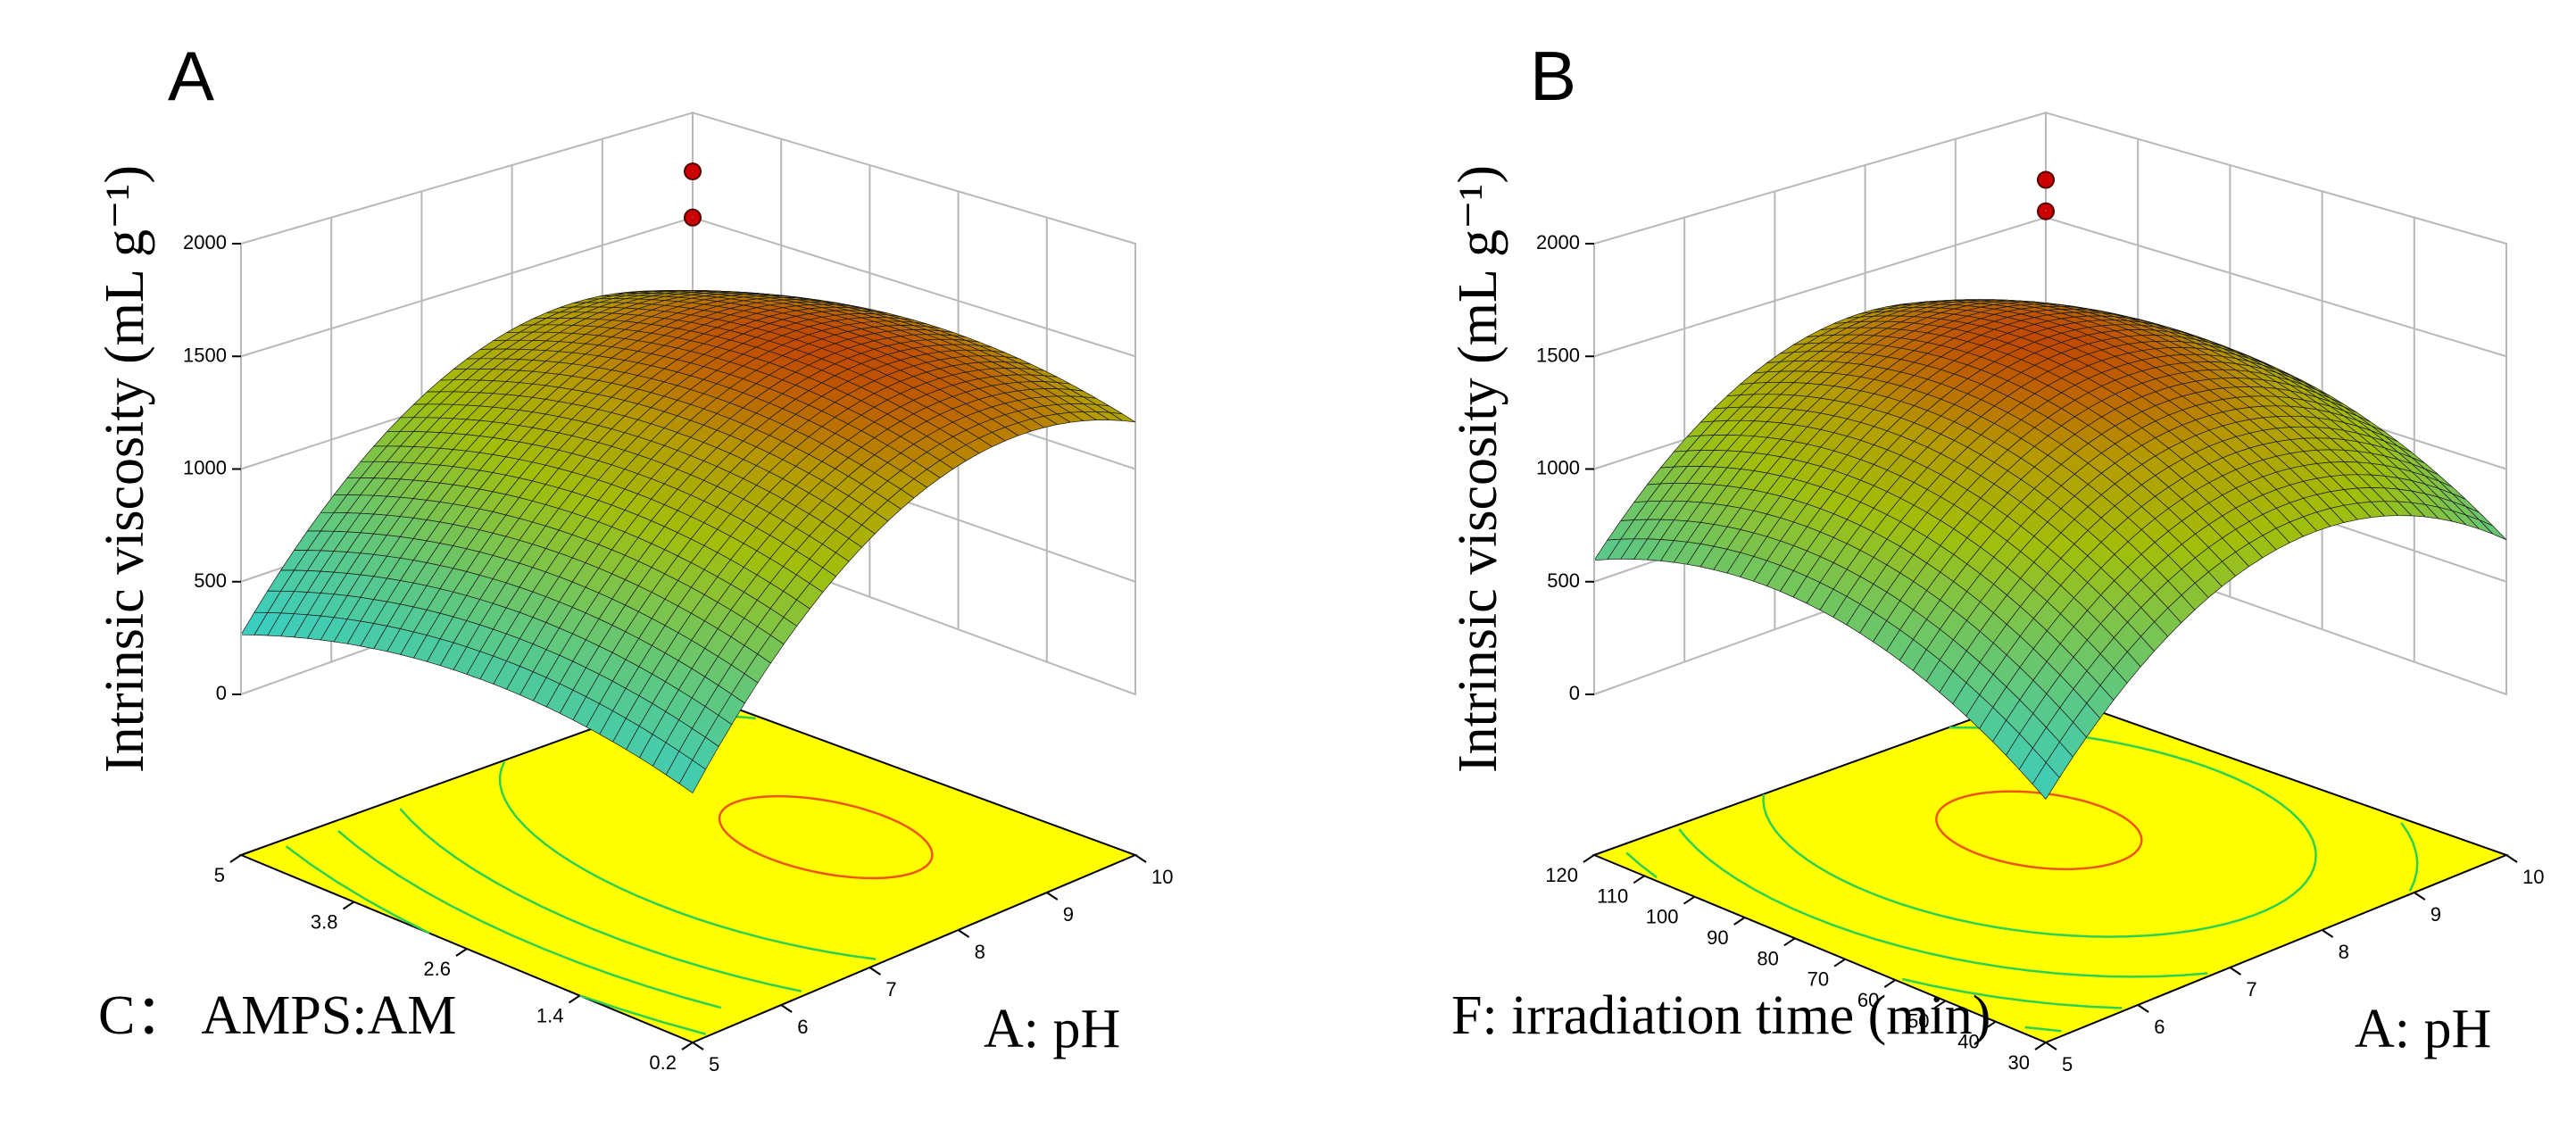  What do you see at coordinates (1662, 917) in the screenshot?
I see `y-tick-label: 100` at bounding box center [1662, 917].